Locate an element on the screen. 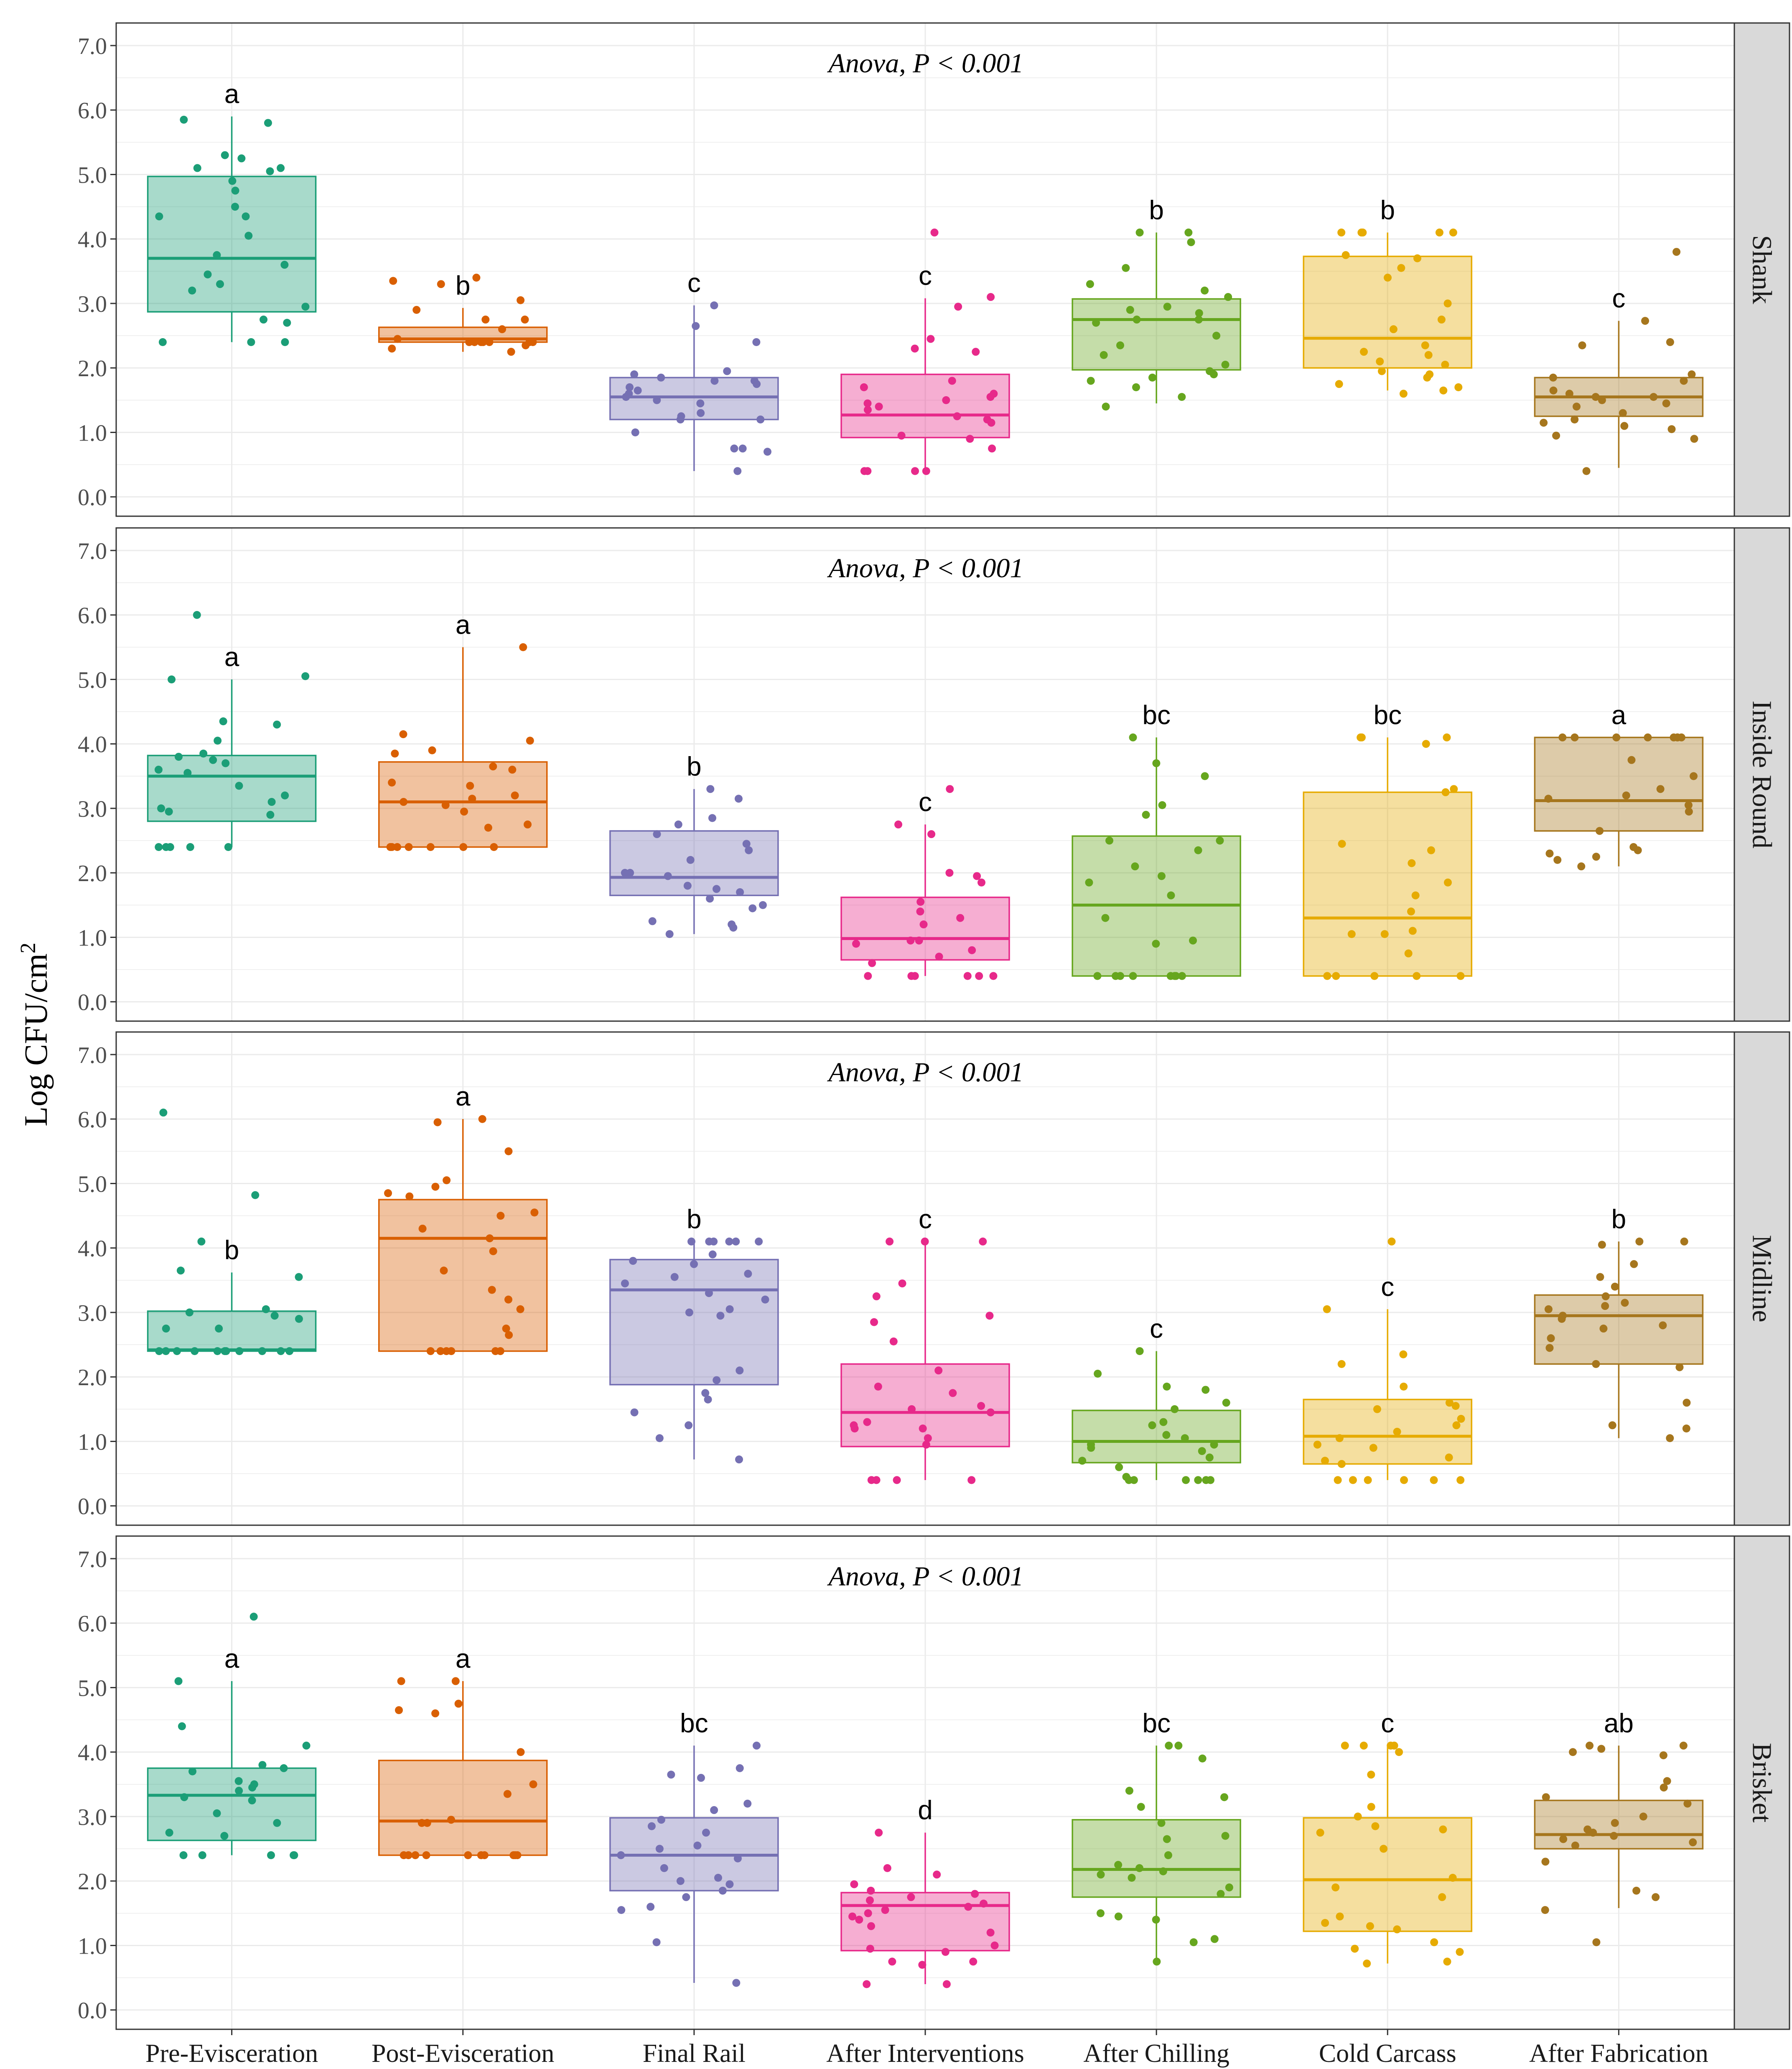 The height and width of the screenshot is (2069, 1792). anova-annotation: Anova, P < 0.001 is located at coordinates (925, 568).